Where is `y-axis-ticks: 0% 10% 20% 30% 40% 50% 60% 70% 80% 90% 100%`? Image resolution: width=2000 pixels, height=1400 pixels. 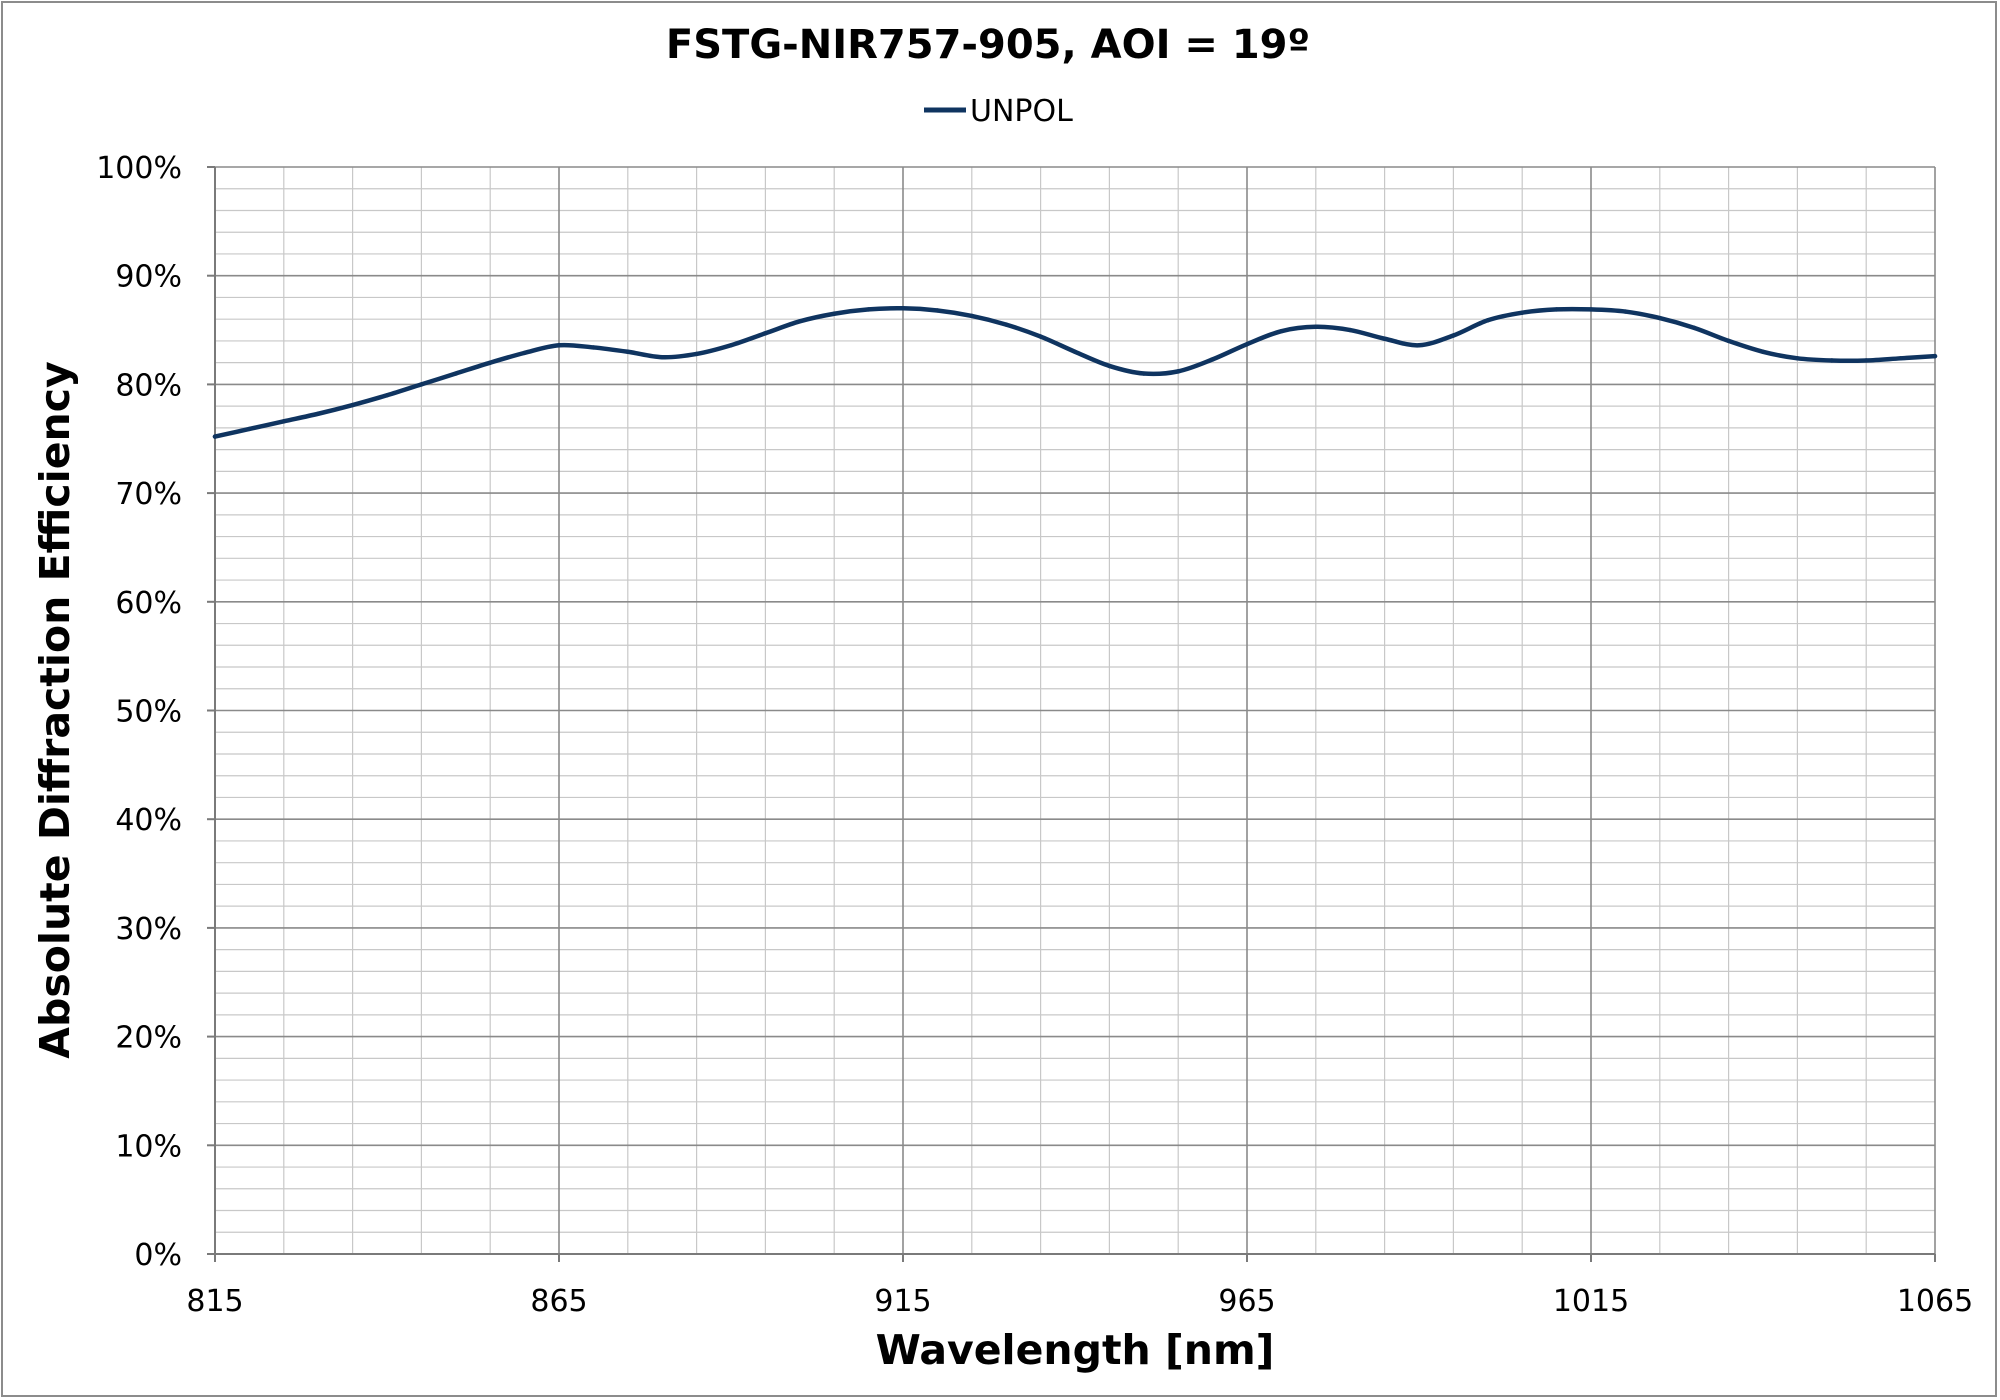 y-axis-ticks: 0% 10% 20% 30% 40% 50% 60% 70% 80% 90% 100% is located at coordinates (155, 712).